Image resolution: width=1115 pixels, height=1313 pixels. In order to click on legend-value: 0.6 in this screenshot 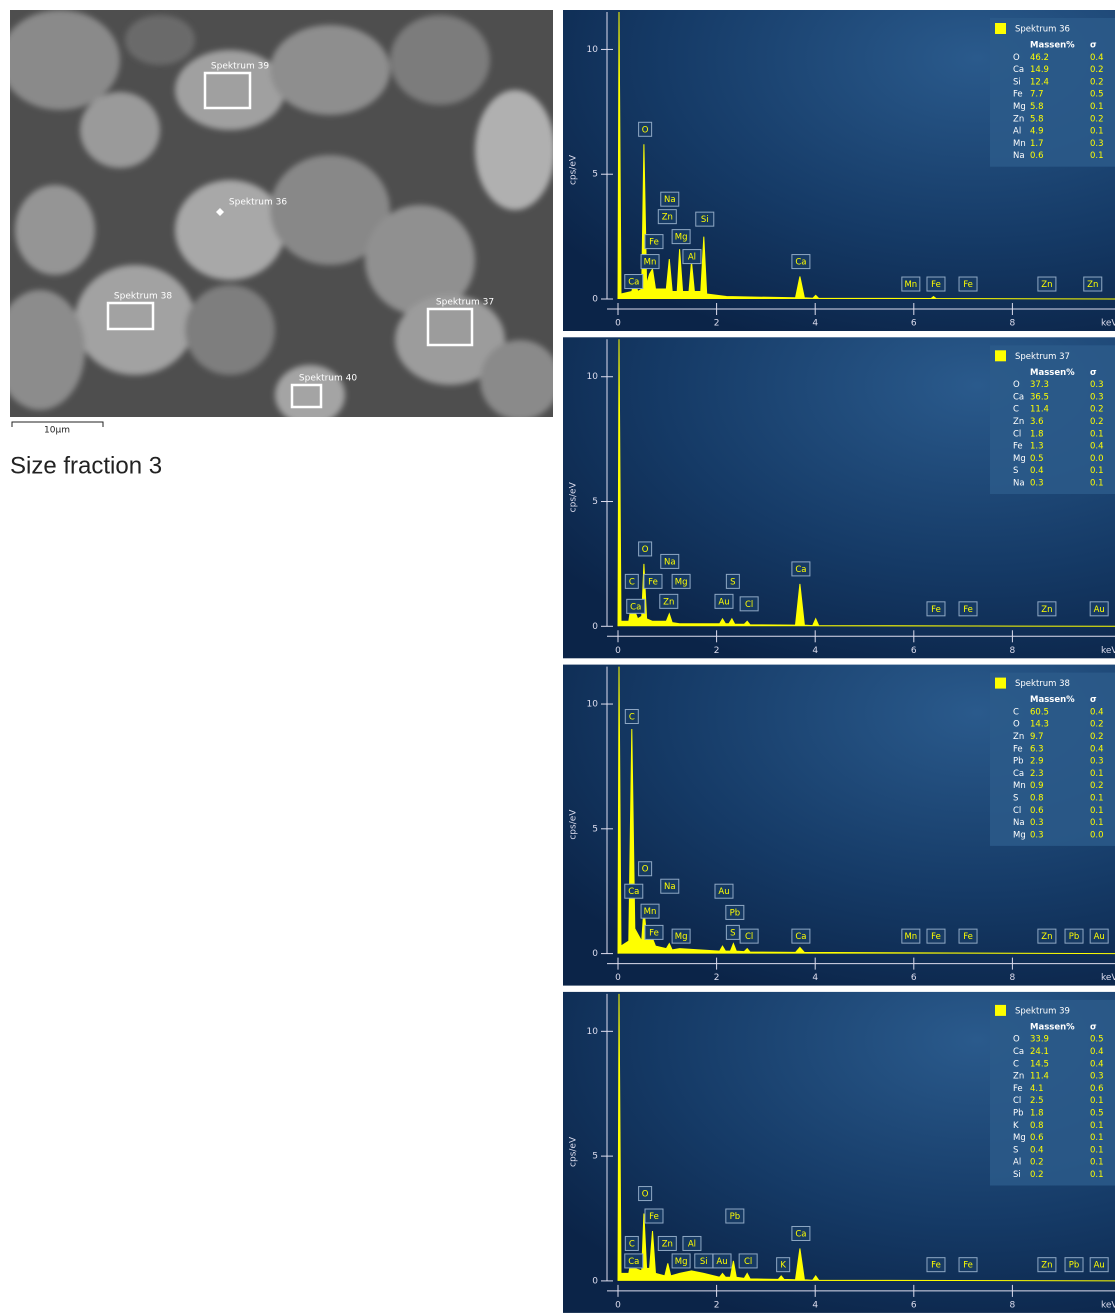, I will do `click(1037, 156)`.